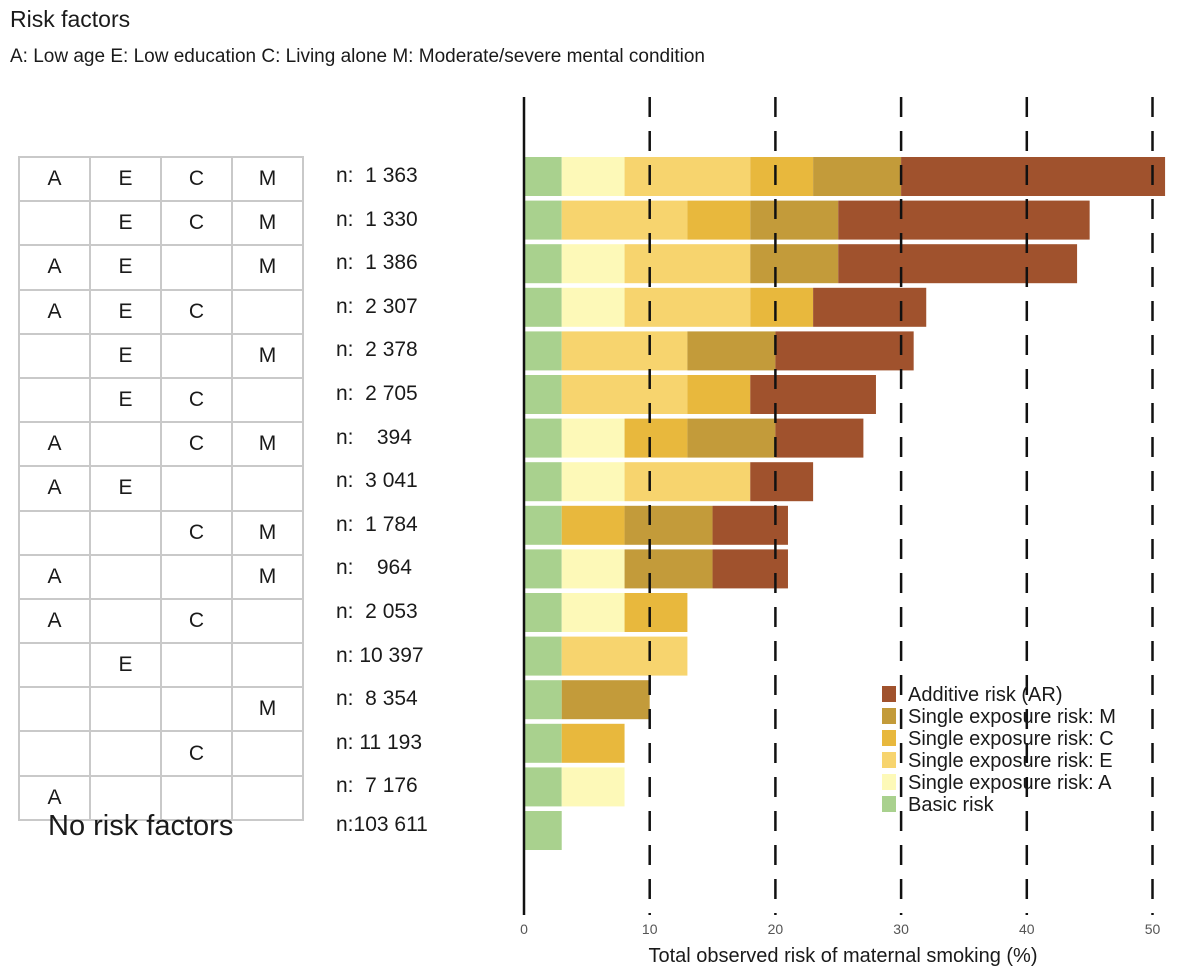 The image size is (1200, 978). Describe the element at coordinates (985, 695) in the screenshot. I see `legend-label: Additive risk (AR)` at that location.